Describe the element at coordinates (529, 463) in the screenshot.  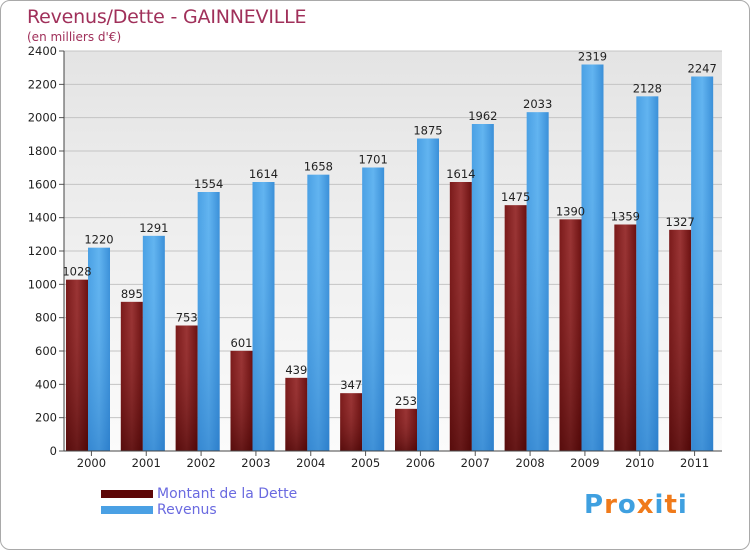
I see `x-tick-label: 2008` at that location.